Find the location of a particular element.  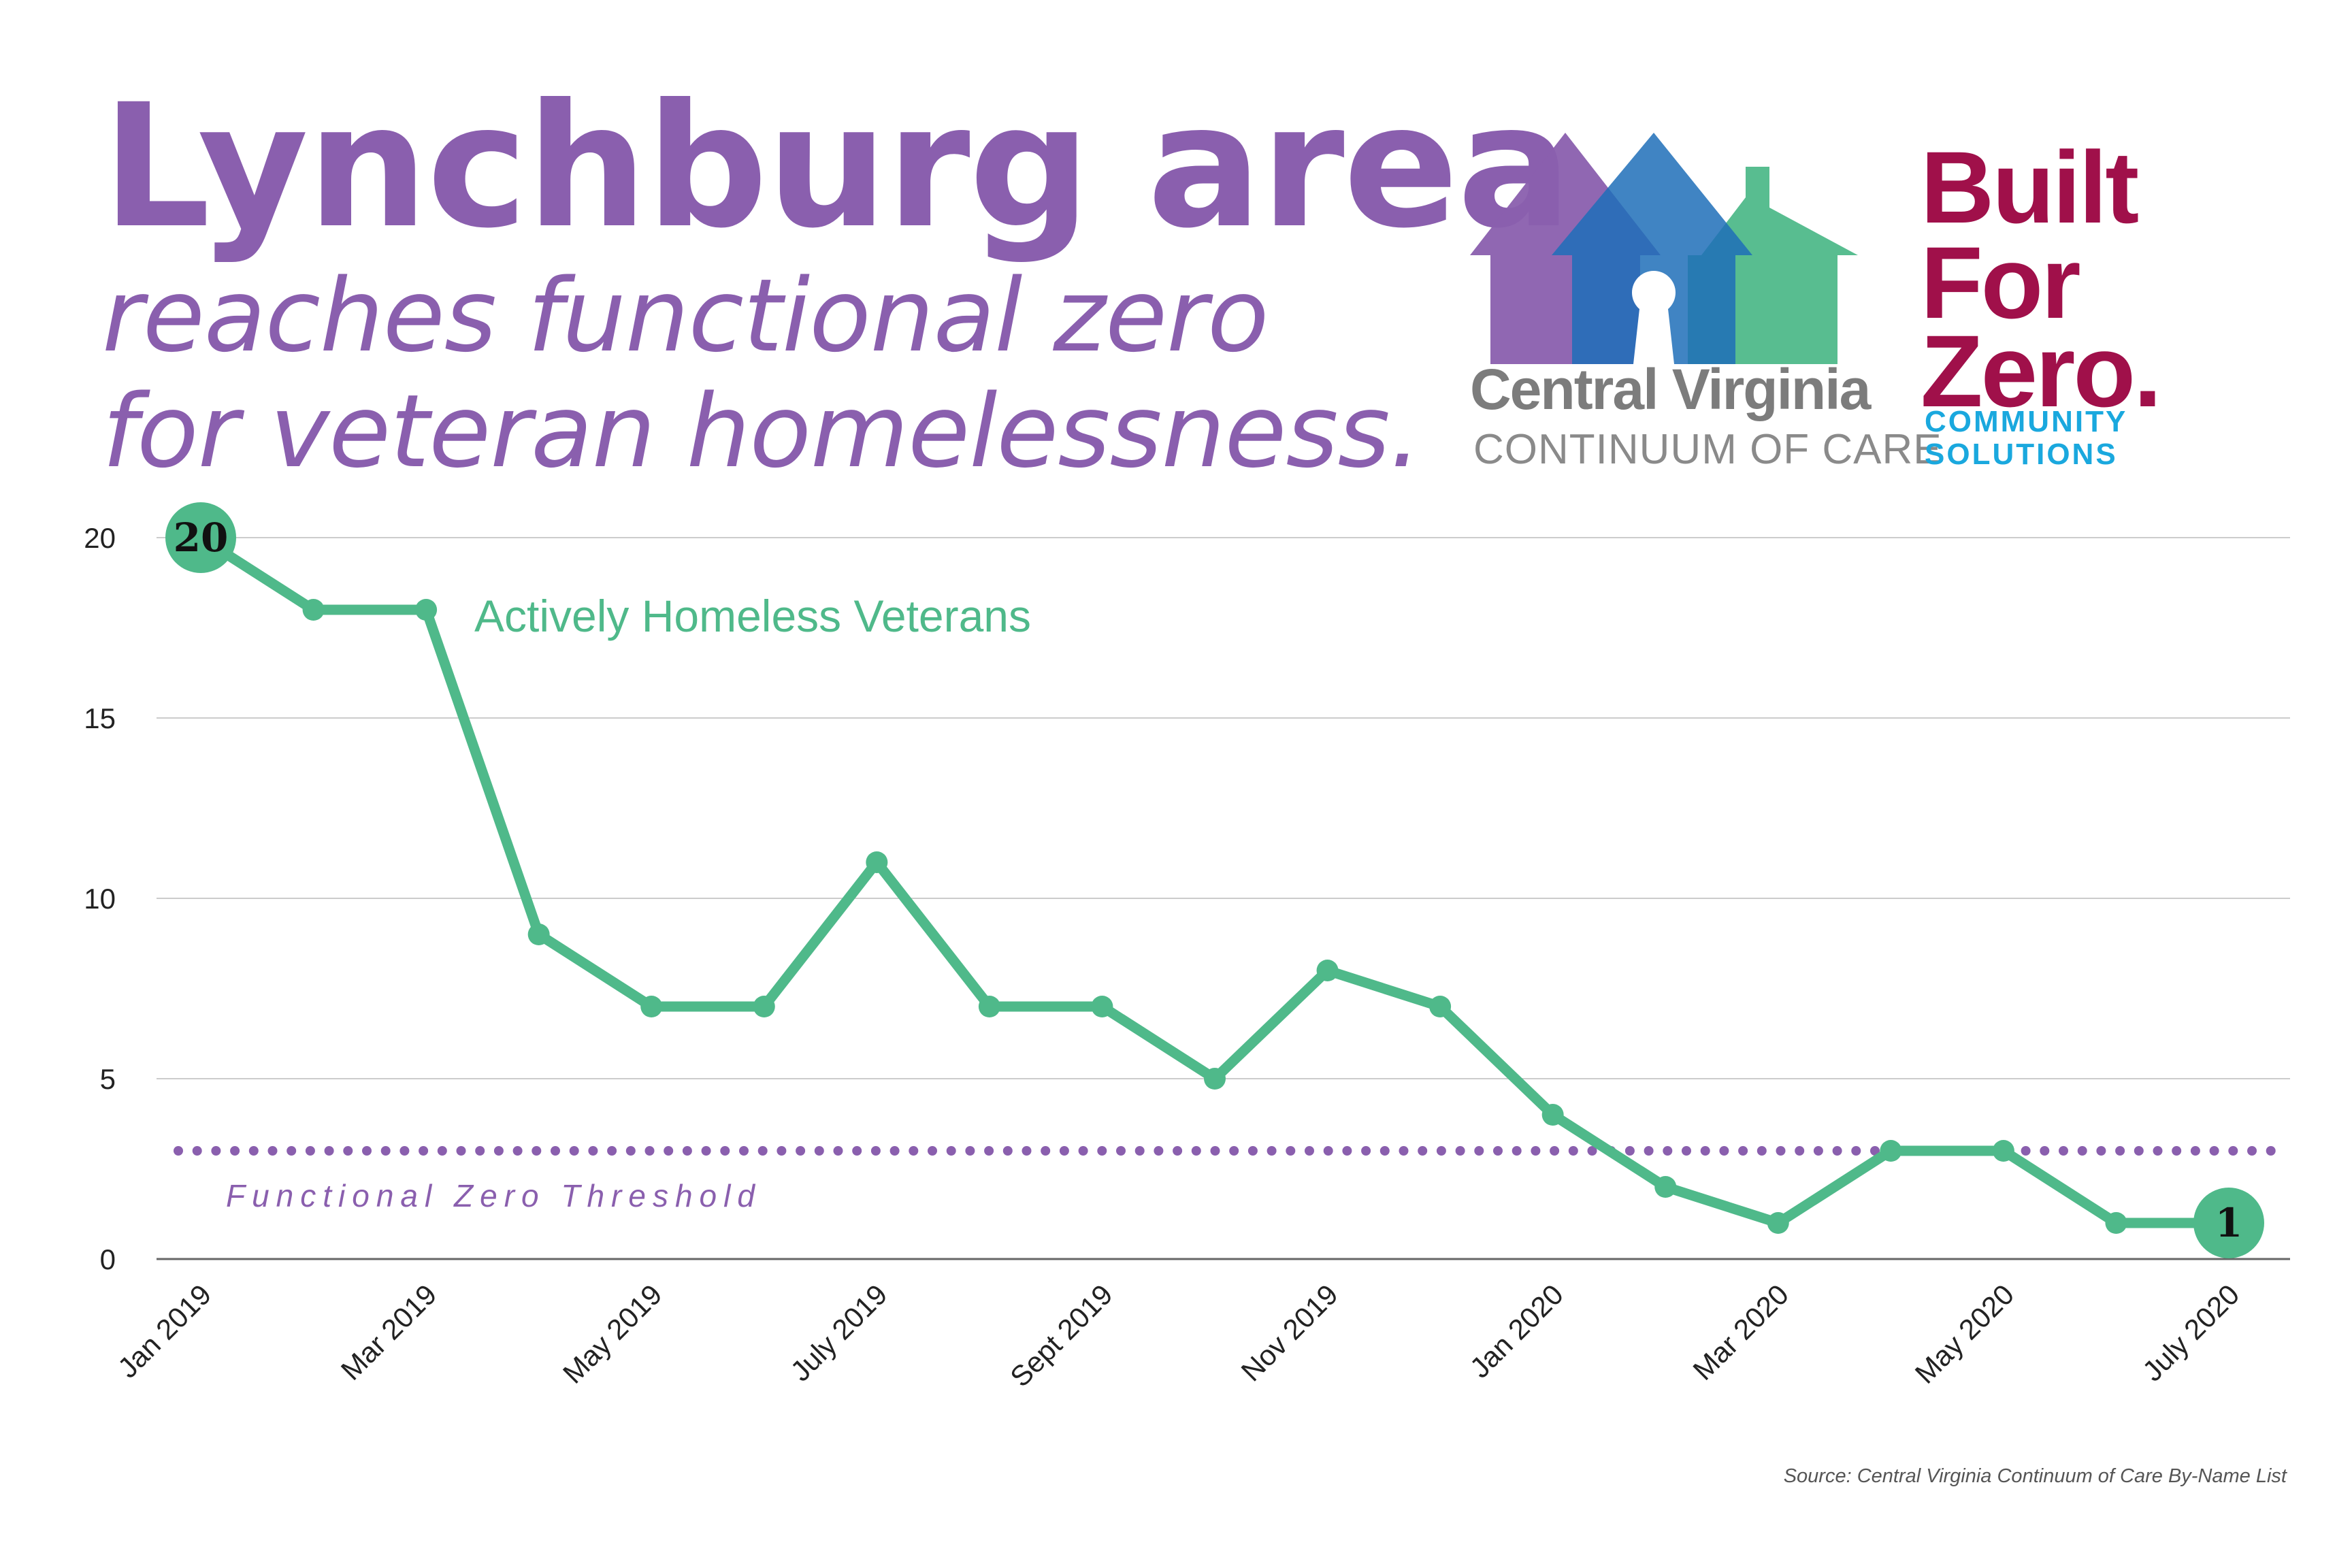

x-tick-label: May 2020 is located at coordinates (1965, 1334).